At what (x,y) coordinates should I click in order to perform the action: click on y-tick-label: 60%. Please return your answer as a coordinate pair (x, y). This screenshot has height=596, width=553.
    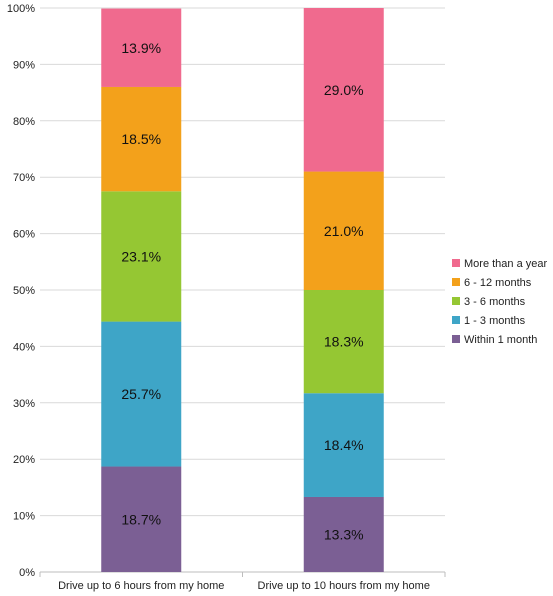
    Looking at the image, I should click on (24, 235).